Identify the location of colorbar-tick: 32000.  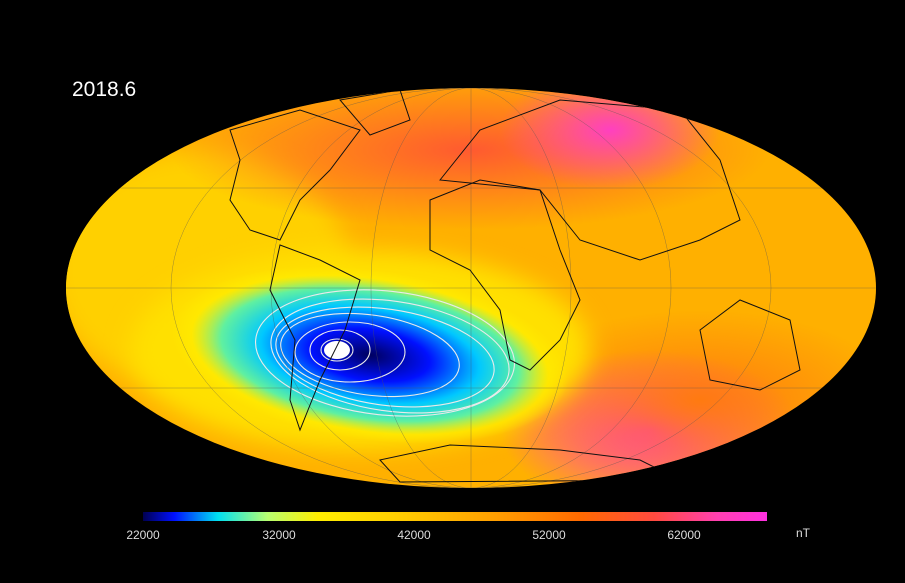
(279, 535).